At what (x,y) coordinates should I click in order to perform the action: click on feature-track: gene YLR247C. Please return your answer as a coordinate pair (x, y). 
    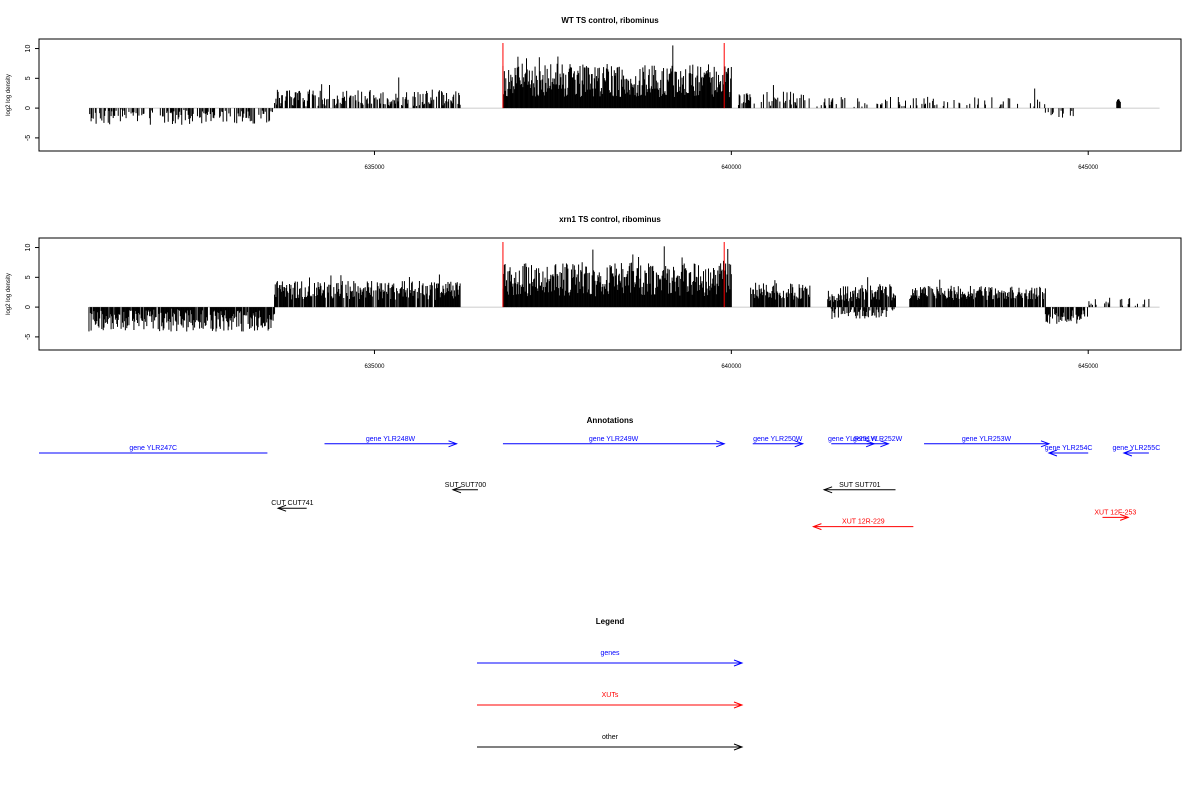
    Looking at the image, I should click on (153, 449).